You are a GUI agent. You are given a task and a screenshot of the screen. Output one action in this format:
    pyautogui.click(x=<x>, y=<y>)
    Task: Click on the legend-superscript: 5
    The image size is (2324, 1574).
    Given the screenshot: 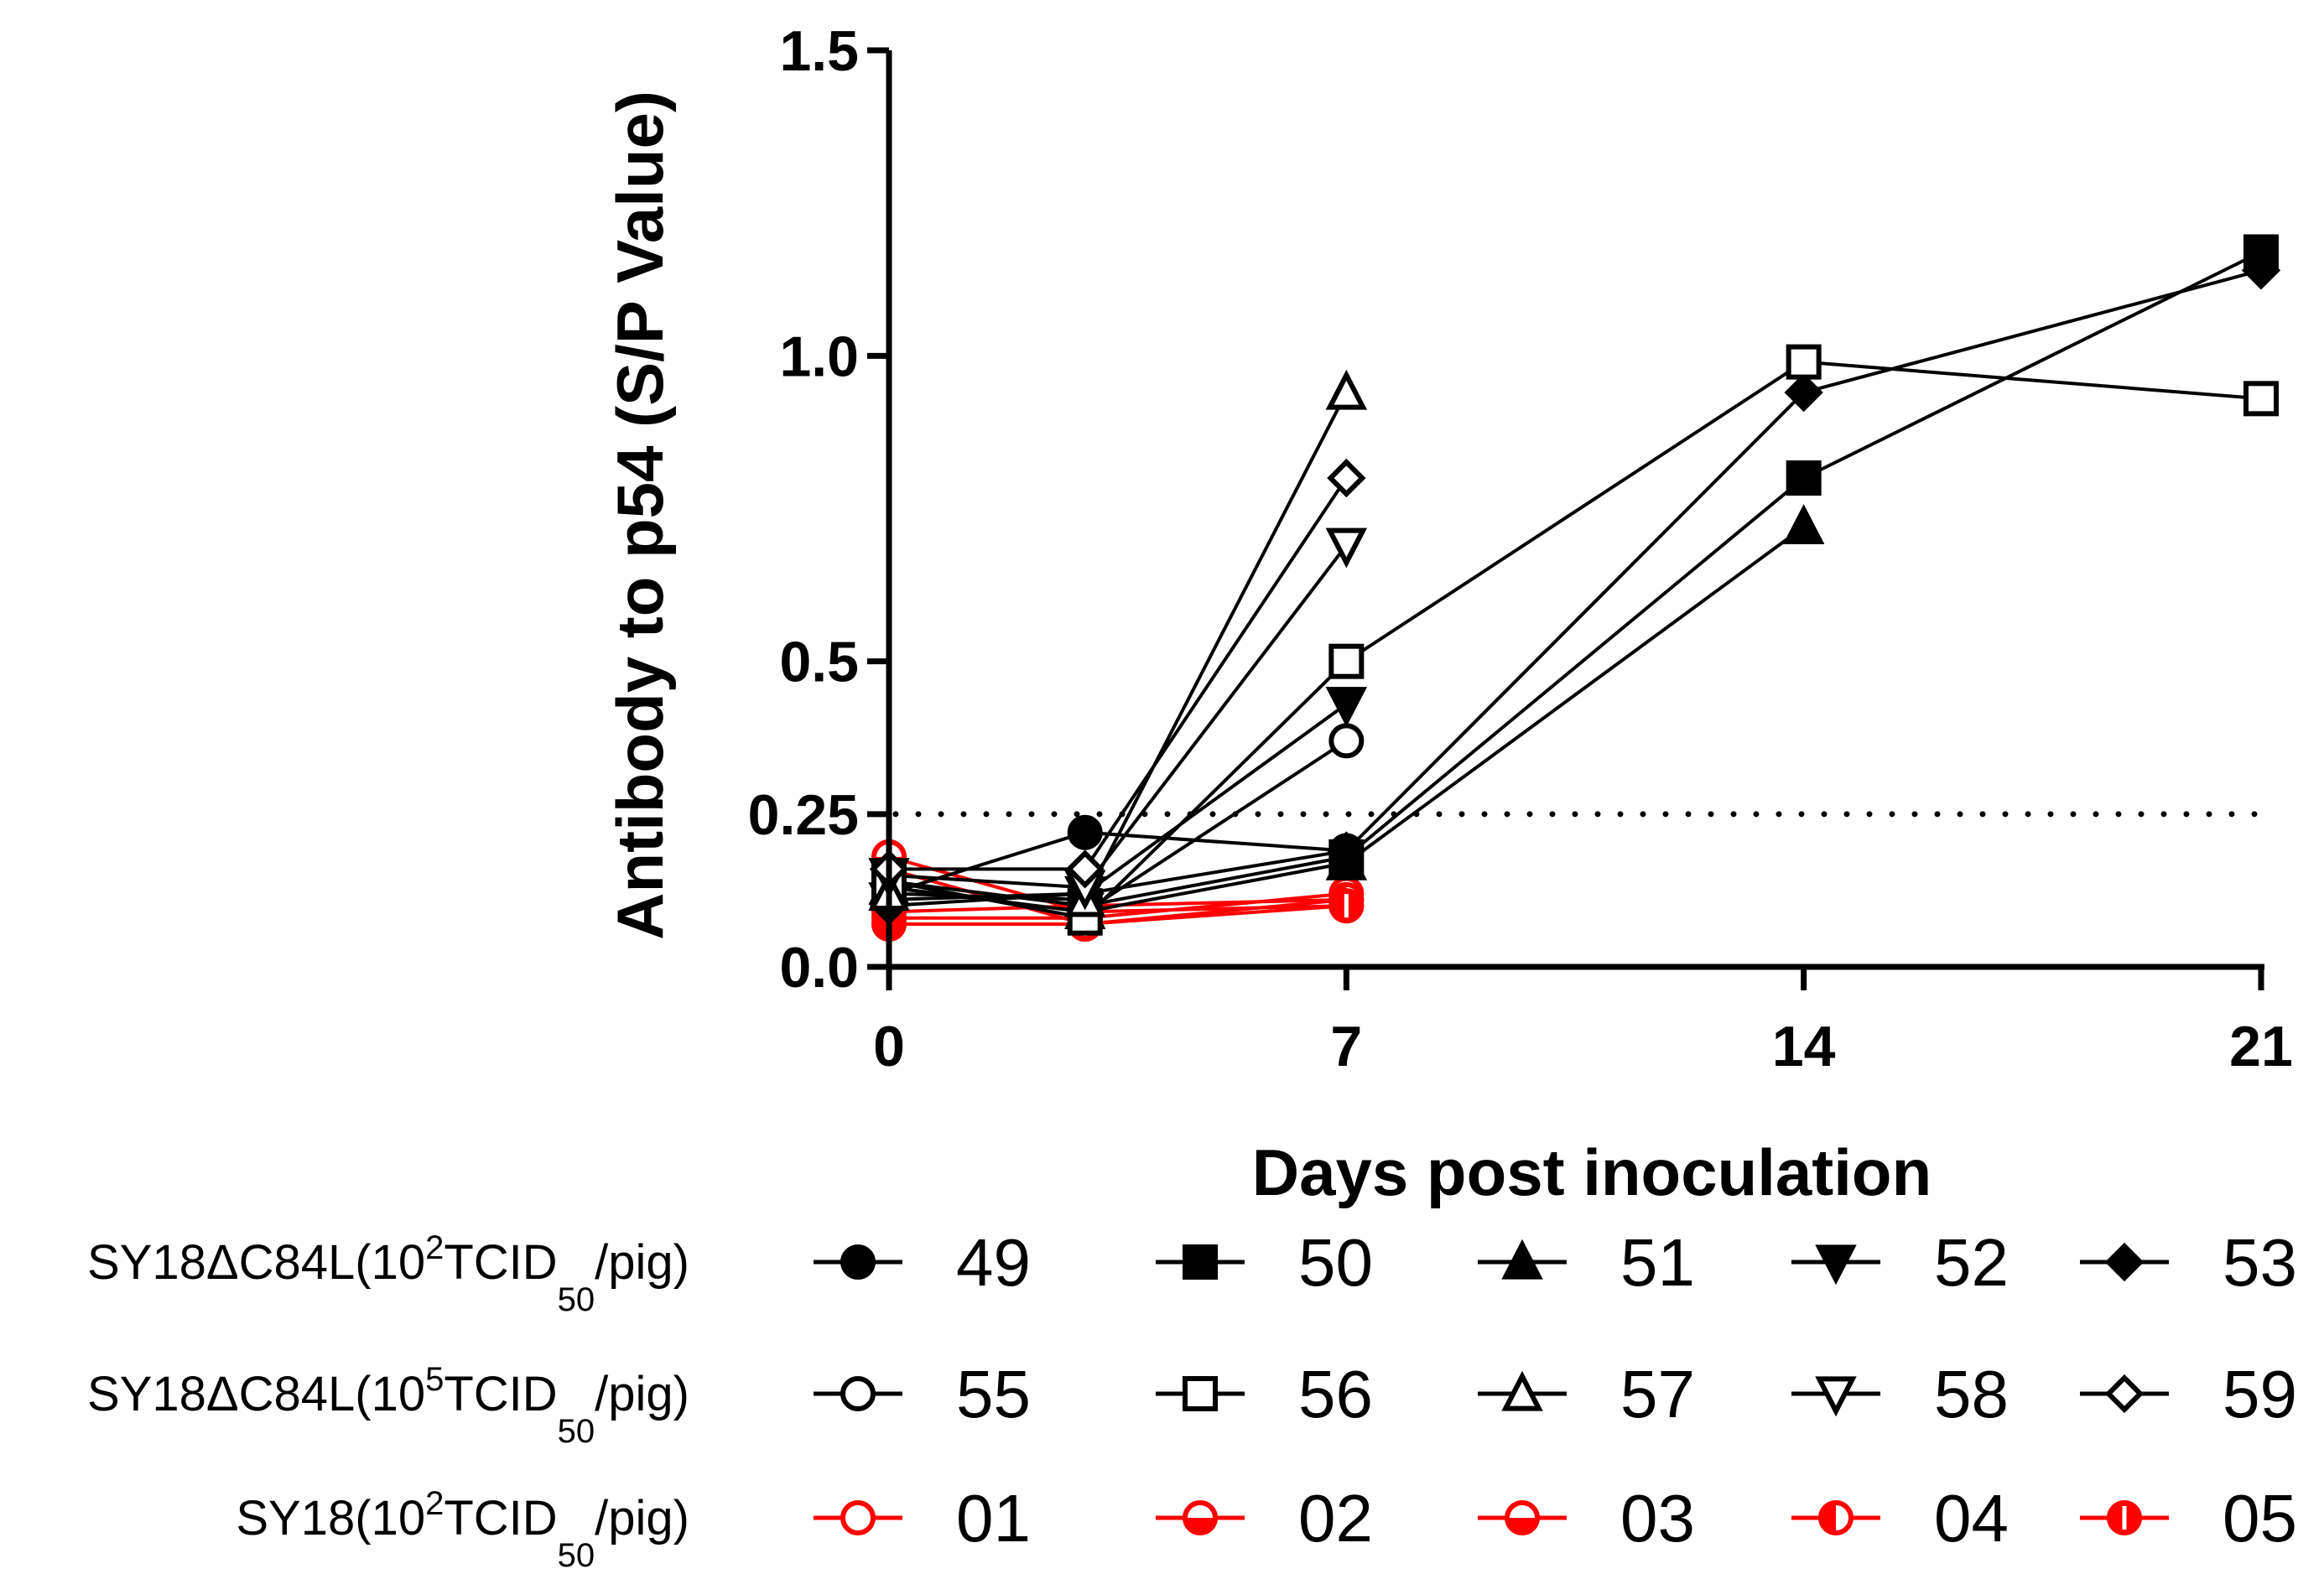 What is the action you would take?
    pyautogui.click(x=434, y=1379)
    